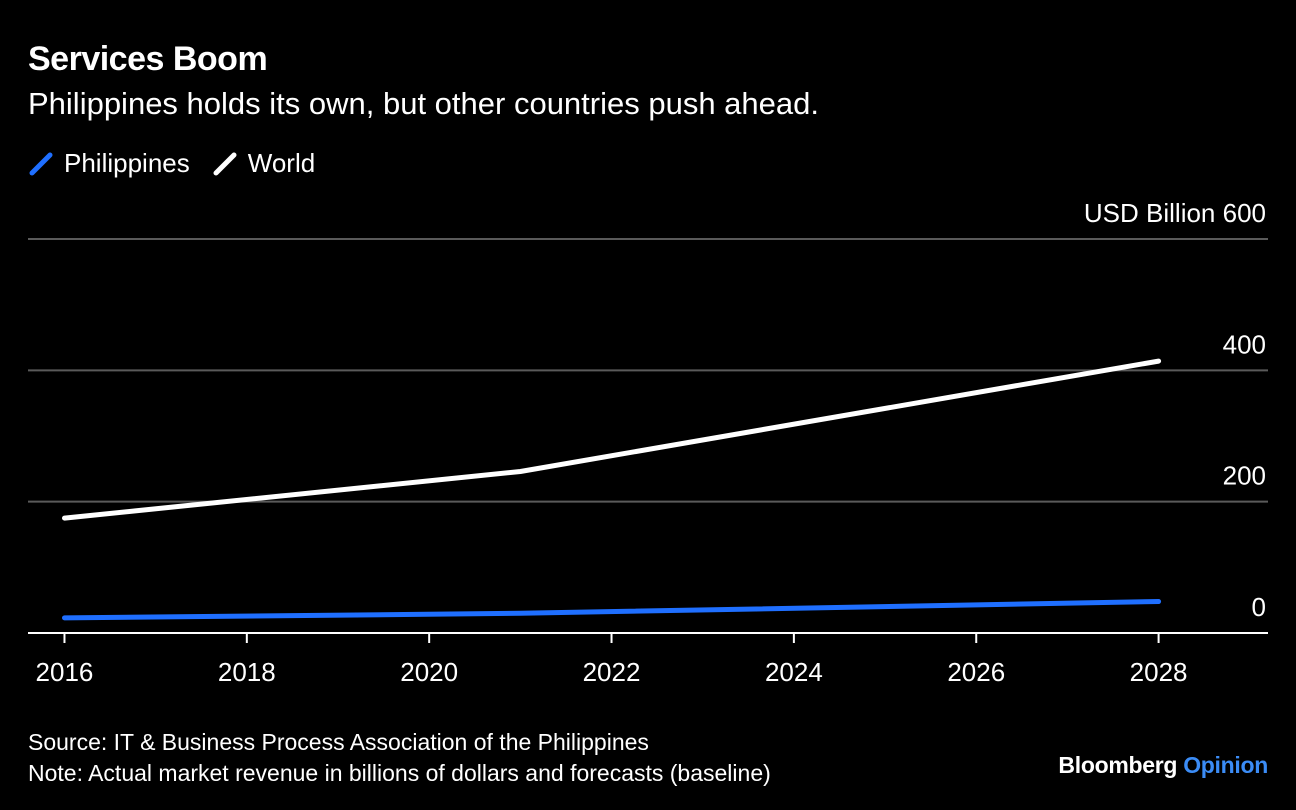  Describe the element at coordinates (1244, 476) in the screenshot. I see `y-tick-label-200: 200` at that location.